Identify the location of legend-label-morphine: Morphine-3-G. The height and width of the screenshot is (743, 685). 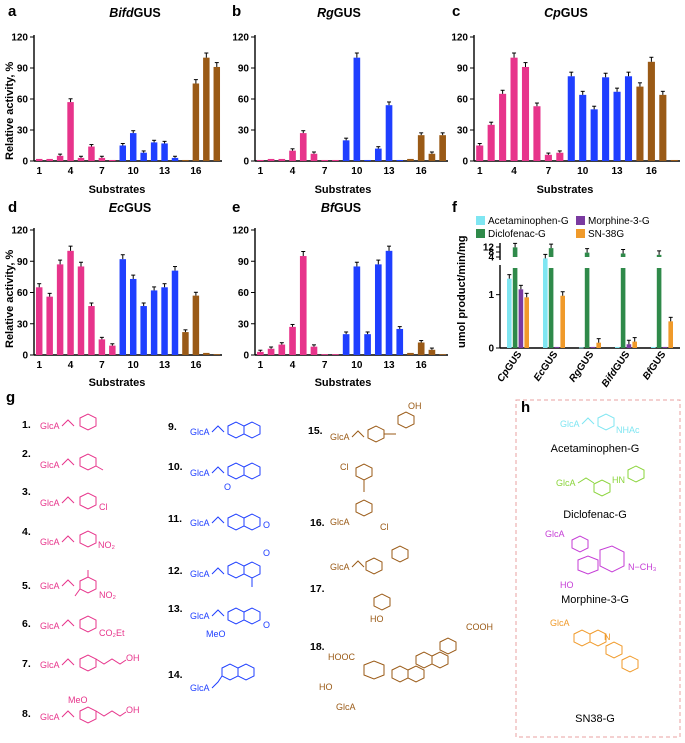
(619, 221).